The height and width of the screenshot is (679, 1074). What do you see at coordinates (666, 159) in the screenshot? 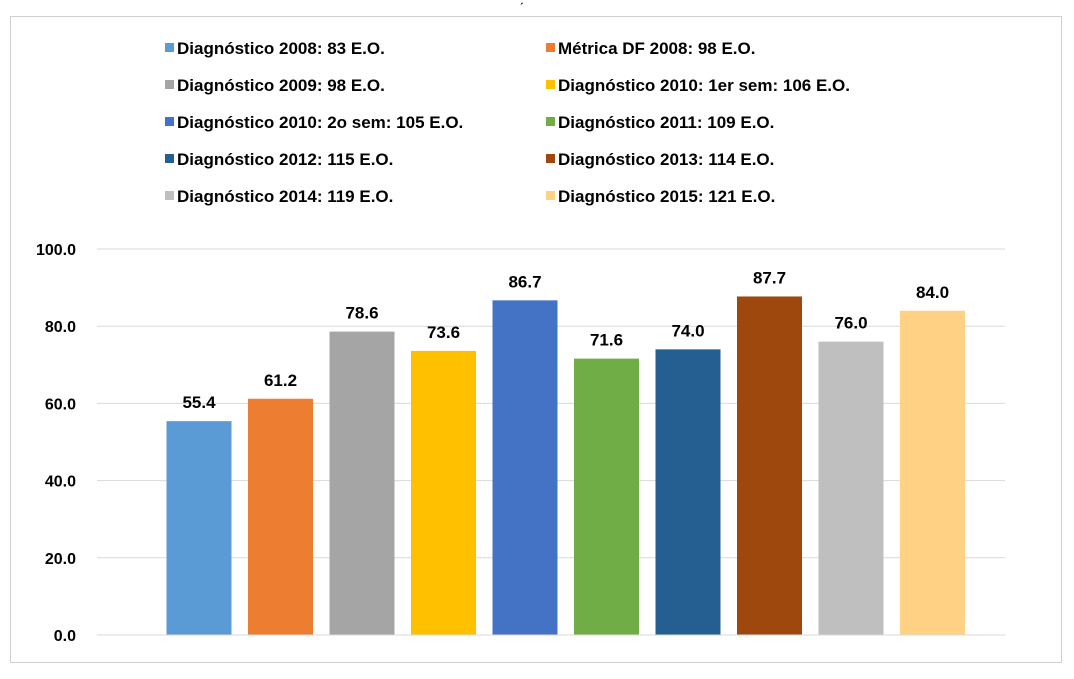
I see `legend-label: Diagnóstico 2013: 114 E.O.` at bounding box center [666, 159].